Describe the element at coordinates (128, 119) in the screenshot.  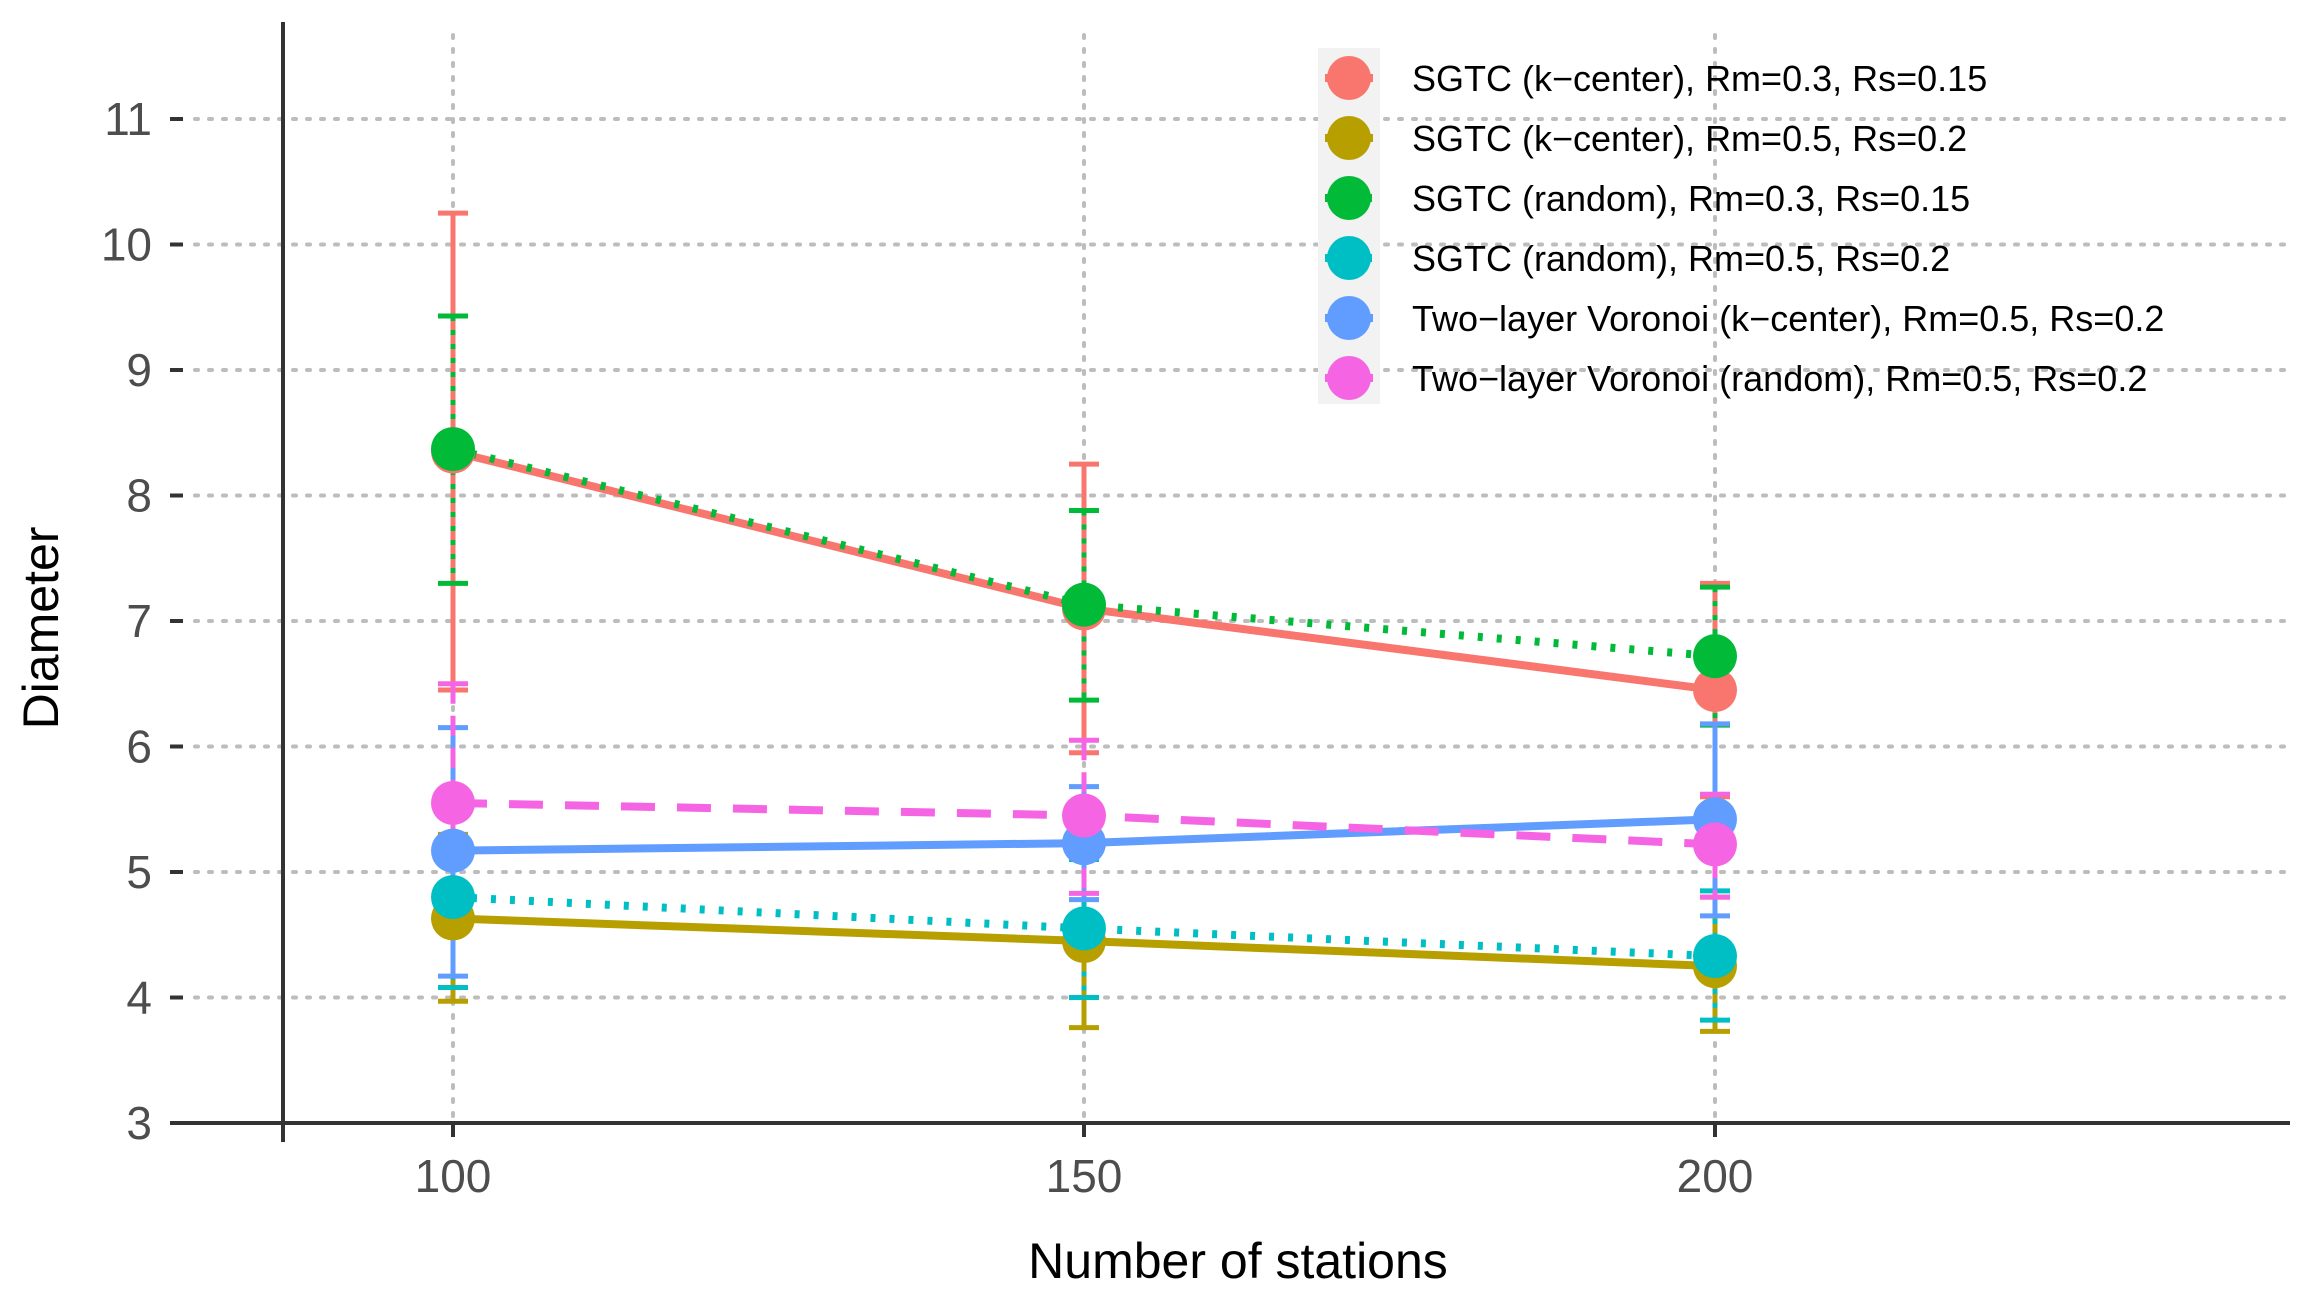
I see `y-tick-label: 11` at that location.